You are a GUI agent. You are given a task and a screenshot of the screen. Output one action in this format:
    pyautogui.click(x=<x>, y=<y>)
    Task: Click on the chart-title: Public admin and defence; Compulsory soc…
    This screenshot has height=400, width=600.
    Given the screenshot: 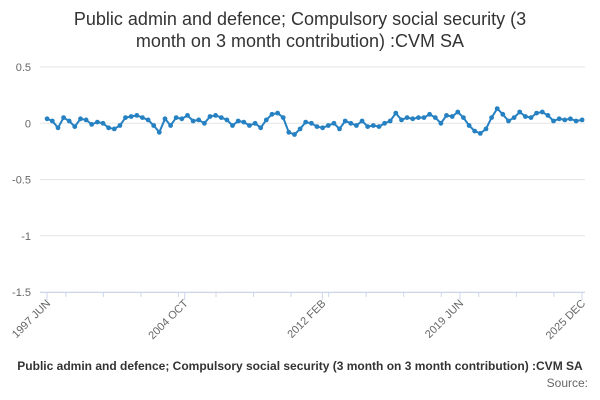 What is the action you would take?
    pyautogui.click(x=300, y=30)
    